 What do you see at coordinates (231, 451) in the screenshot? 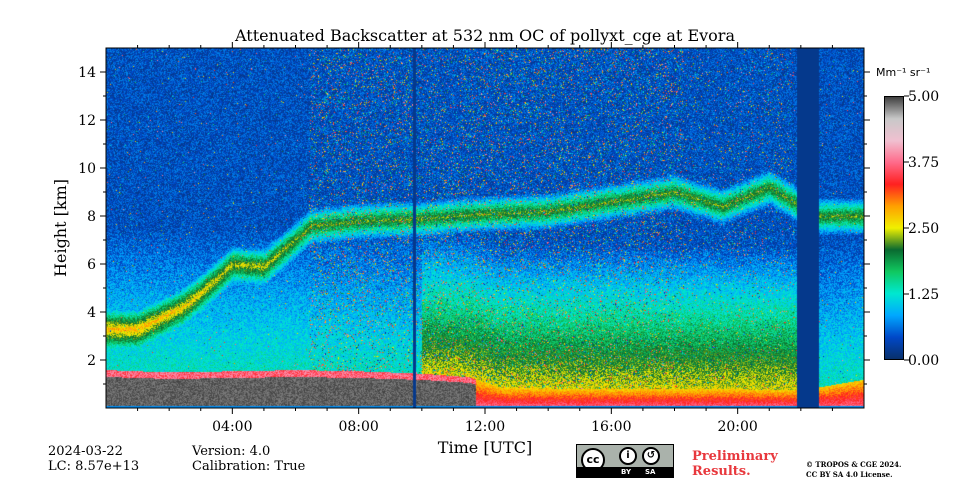
I see `footer-version: Version: 4.0` at bounding box center [231, 451].